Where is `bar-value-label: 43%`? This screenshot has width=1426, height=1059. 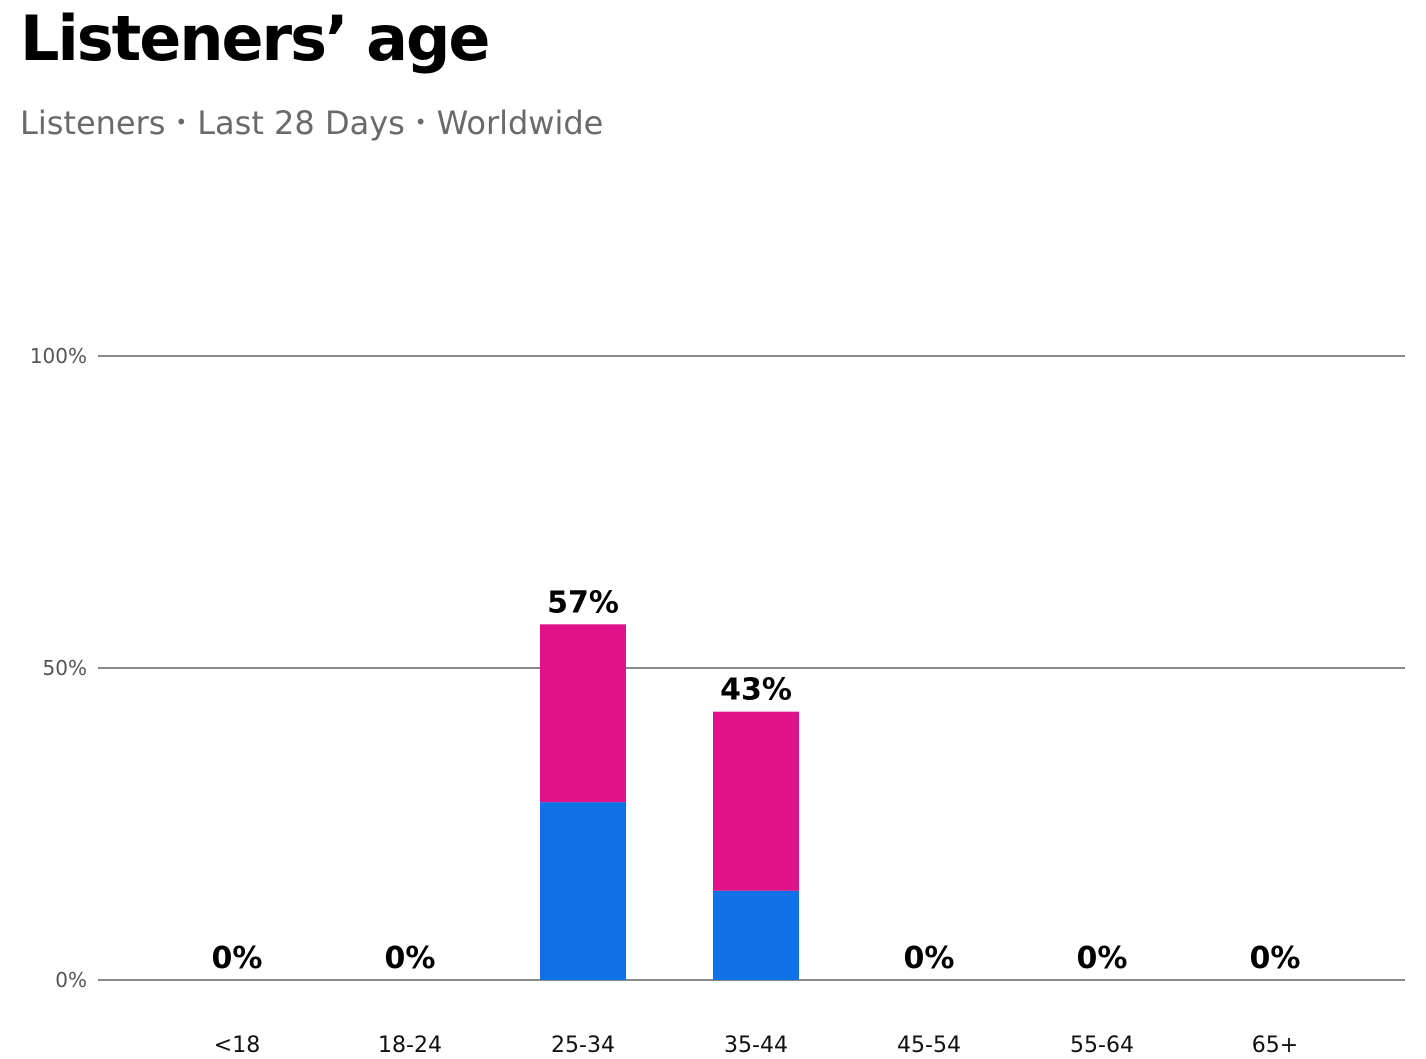
bar-value-label: 43% is located at coordinates (756, 690).